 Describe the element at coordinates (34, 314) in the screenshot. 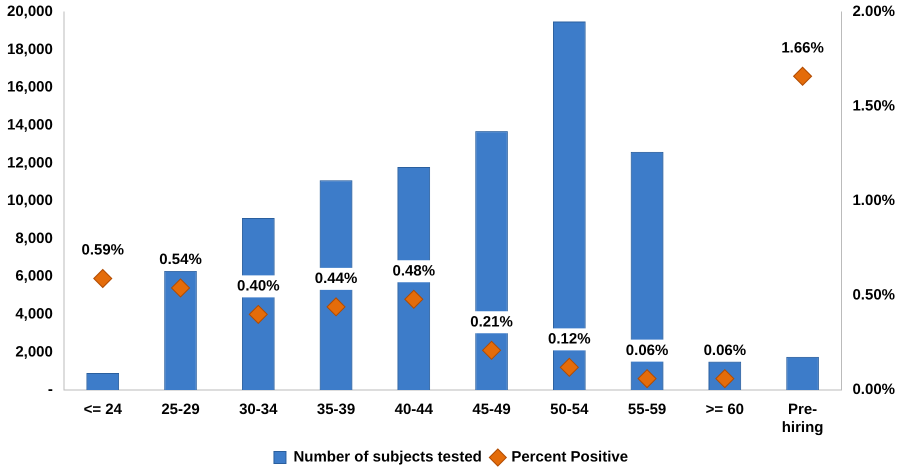

I see `y-tick-label: 4,000` at that location.